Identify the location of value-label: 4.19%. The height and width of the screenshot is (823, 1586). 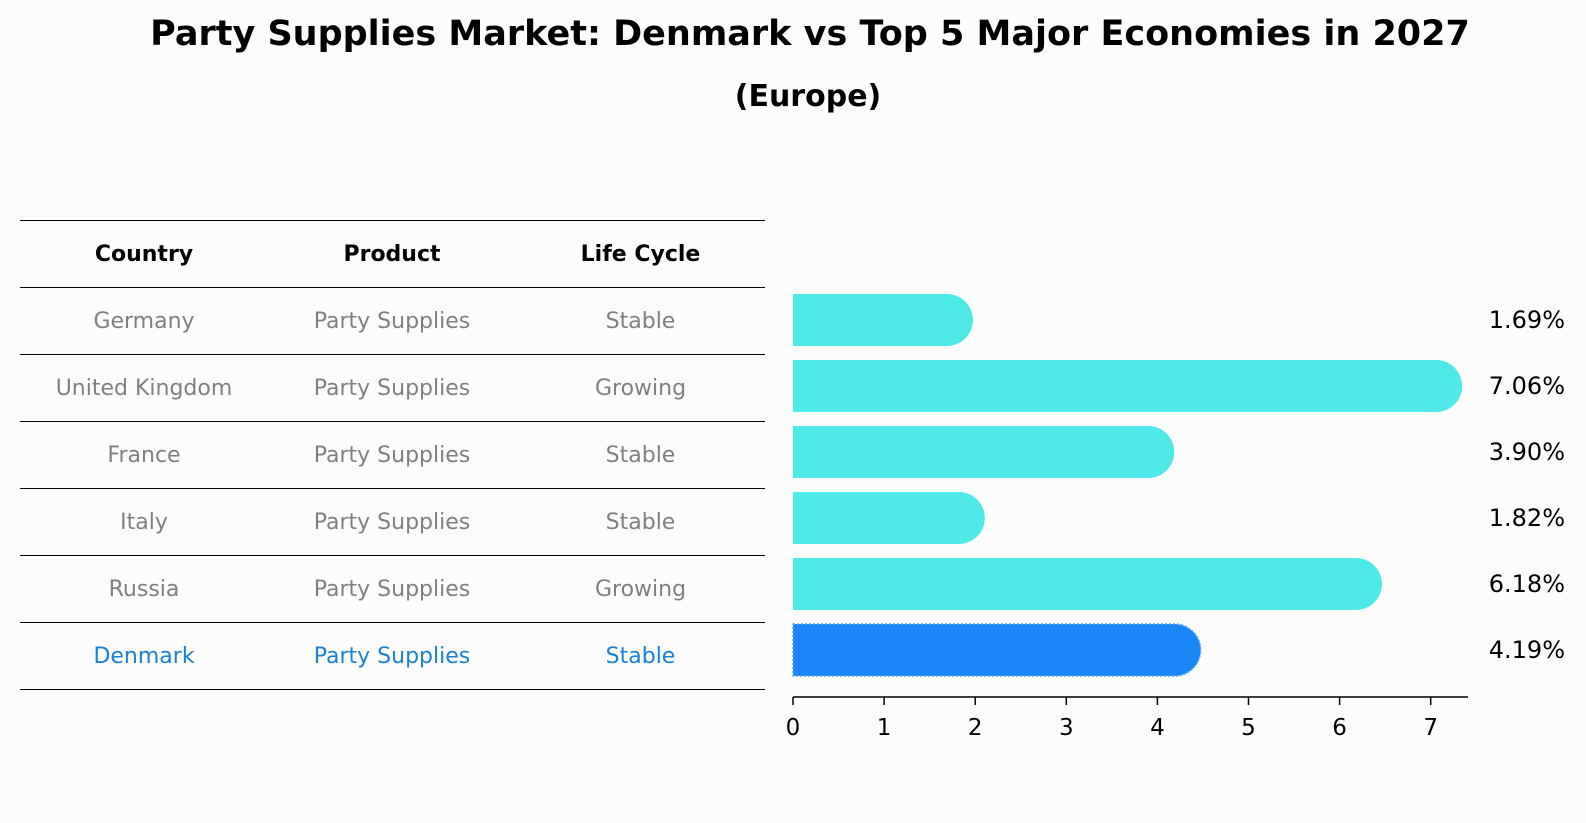
(1527, 650).